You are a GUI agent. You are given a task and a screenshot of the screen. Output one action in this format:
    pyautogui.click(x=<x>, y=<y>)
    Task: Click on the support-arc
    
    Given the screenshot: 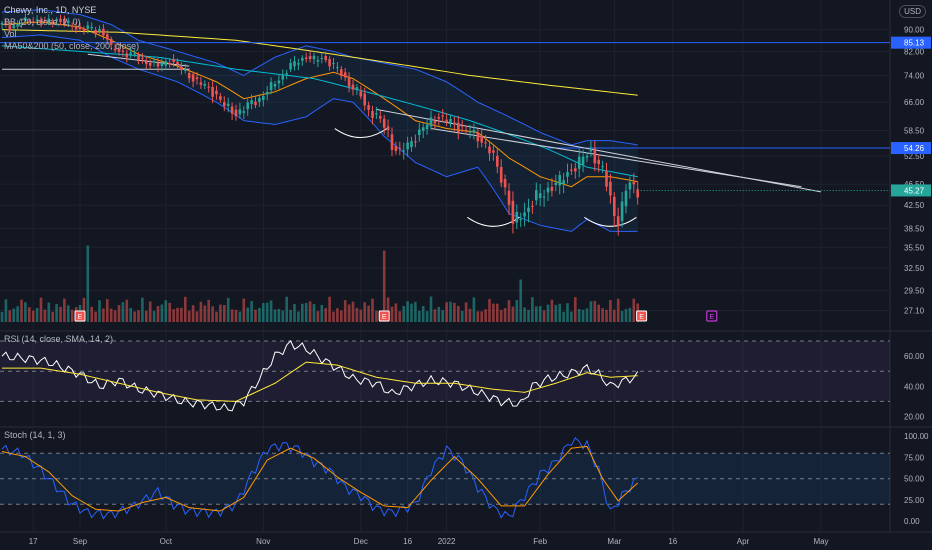 What is the action you would take?
    pyautogui.click(x=361, y=133)
    